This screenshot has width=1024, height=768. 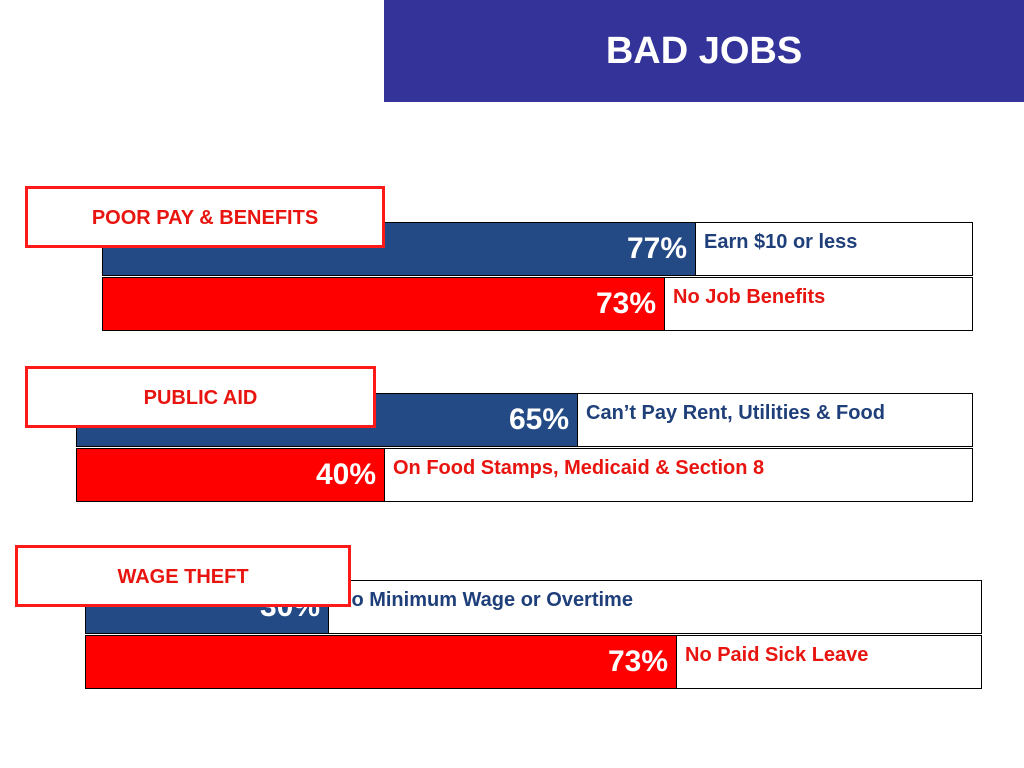 I want to click on bar-row: 73% No Job Benefits, so click(x=537, y=304).